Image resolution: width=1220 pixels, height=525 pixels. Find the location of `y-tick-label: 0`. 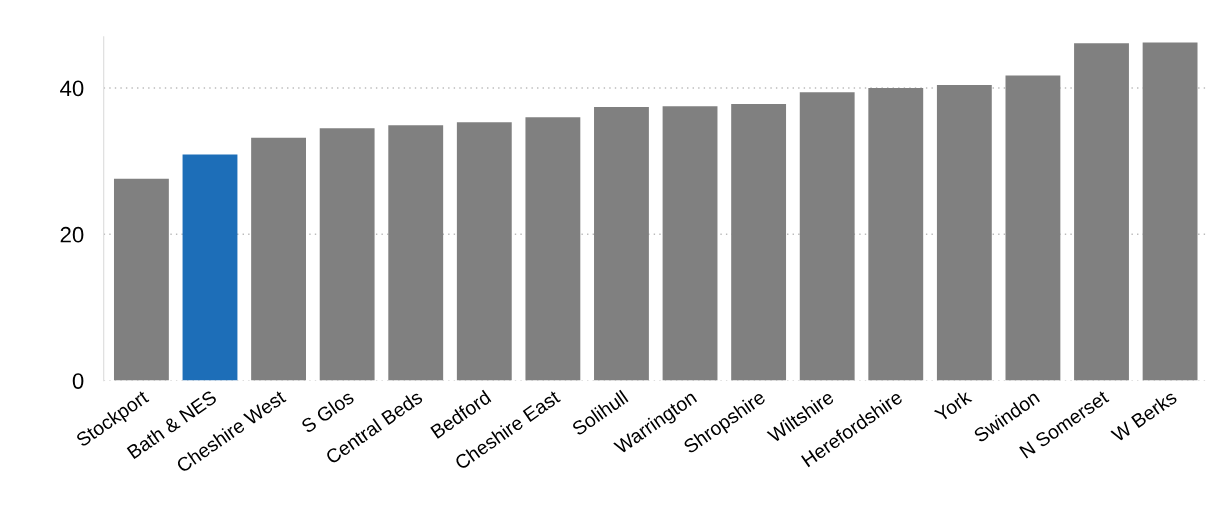

y-tick-label: 0 is located at coordinates (78, 381).